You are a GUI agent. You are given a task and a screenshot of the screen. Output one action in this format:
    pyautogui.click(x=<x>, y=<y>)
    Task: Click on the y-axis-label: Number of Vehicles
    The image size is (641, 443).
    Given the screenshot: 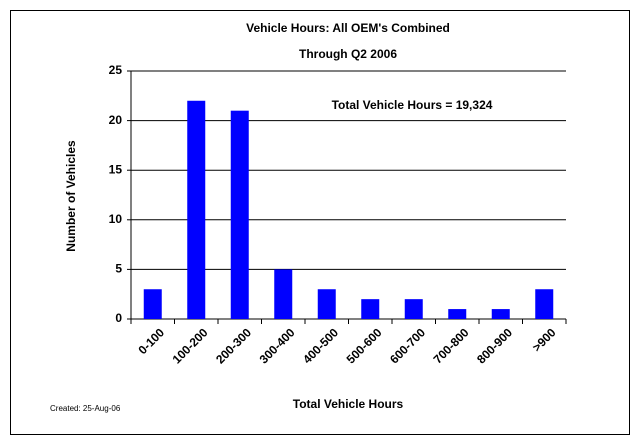 What is the action you would take?
    pyautogui.click(x=71, y=196)
    